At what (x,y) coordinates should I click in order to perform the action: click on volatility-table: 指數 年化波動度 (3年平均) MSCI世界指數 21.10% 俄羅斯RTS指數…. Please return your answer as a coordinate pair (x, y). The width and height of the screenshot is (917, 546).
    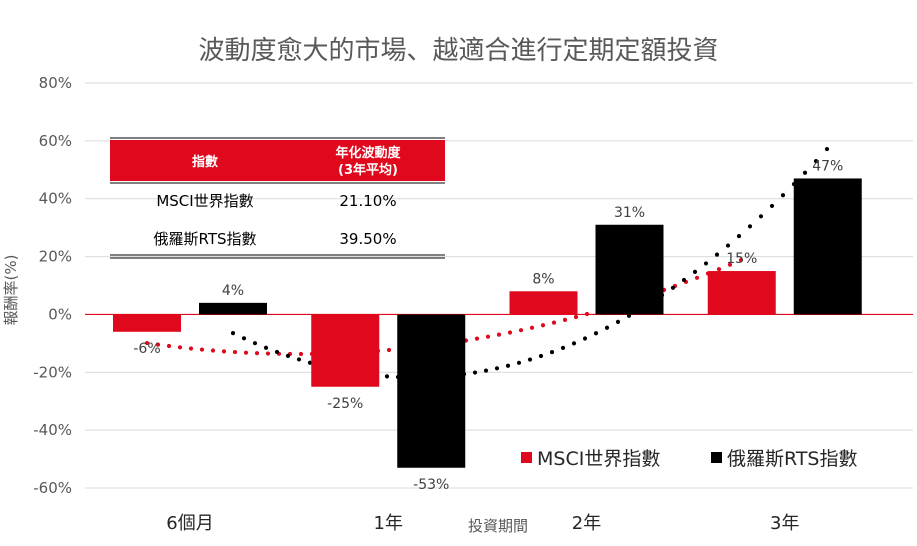
    Looking at the image, I should click on (277, 198).